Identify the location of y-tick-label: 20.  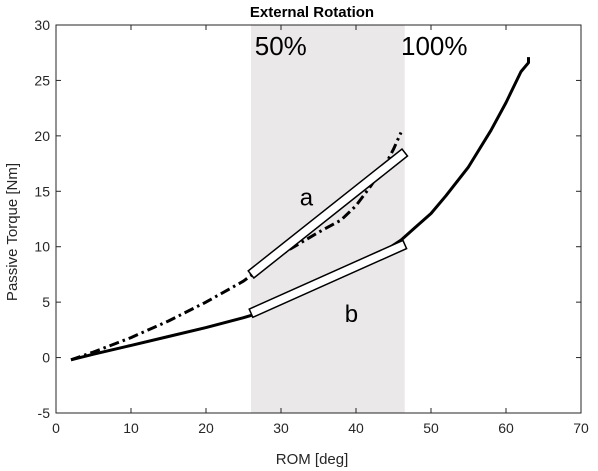
(42, 136).